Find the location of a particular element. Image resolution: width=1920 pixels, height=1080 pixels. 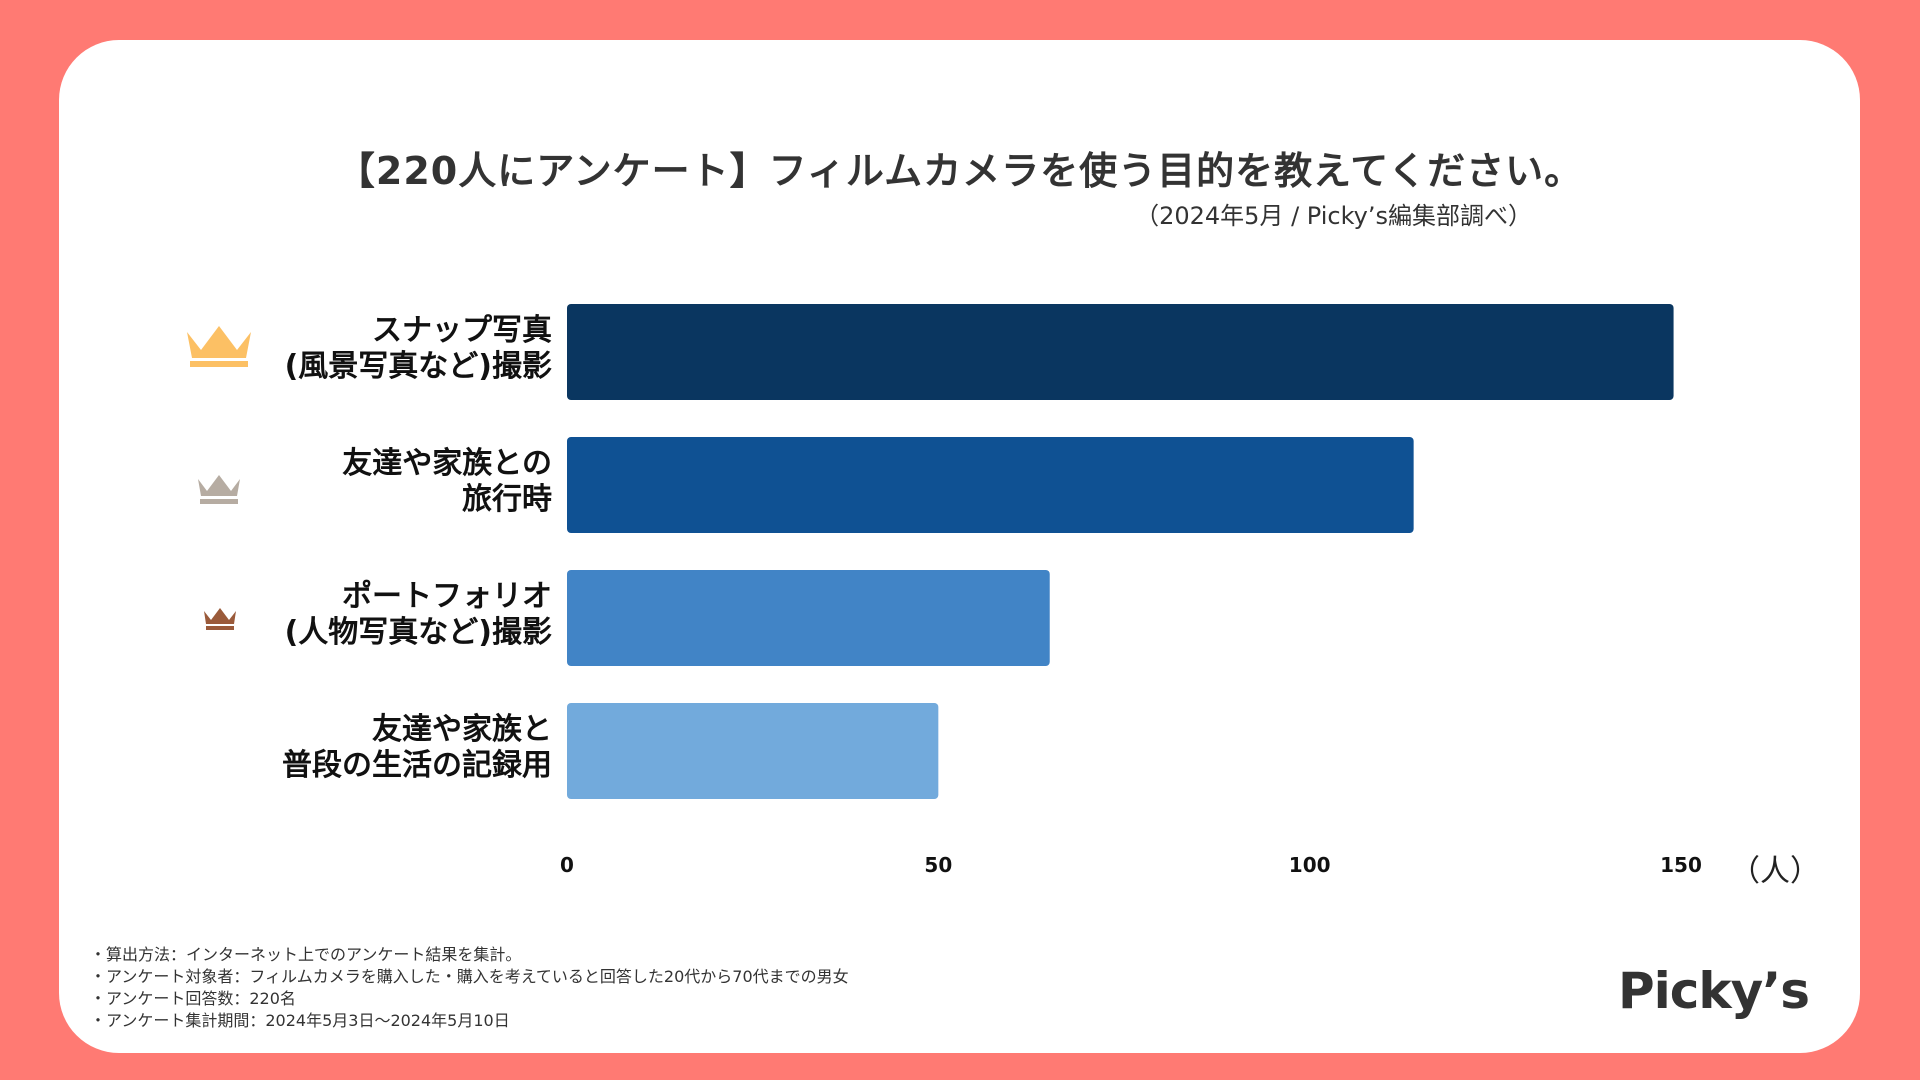

chart-subtitle: （2024年5月 / Picky’s編集部調べ） is located at coordinates (1333, 216).